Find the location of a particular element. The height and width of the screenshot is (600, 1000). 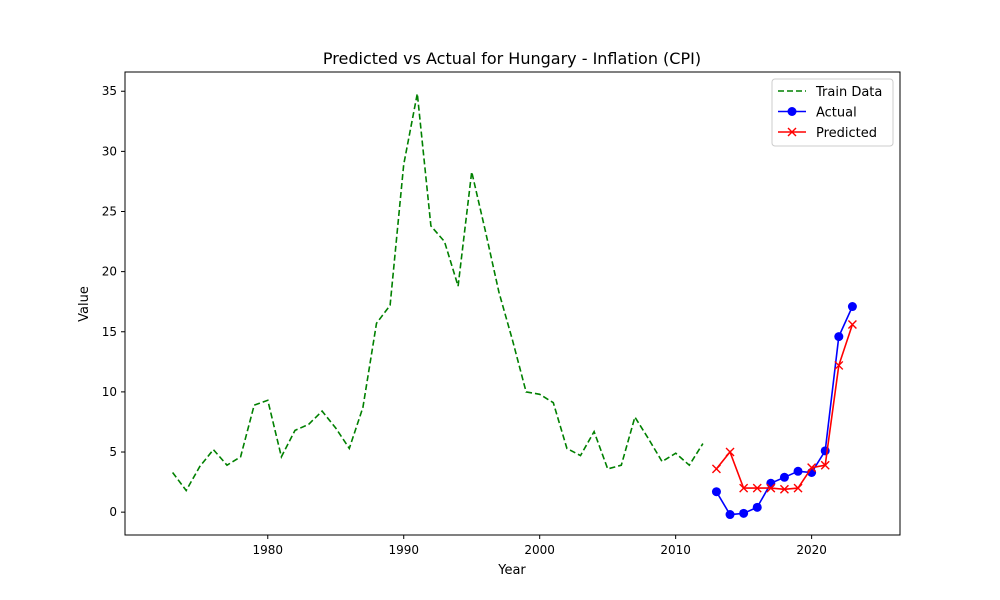

legend-item-actual: Actual is located at coordinates (817, 113).